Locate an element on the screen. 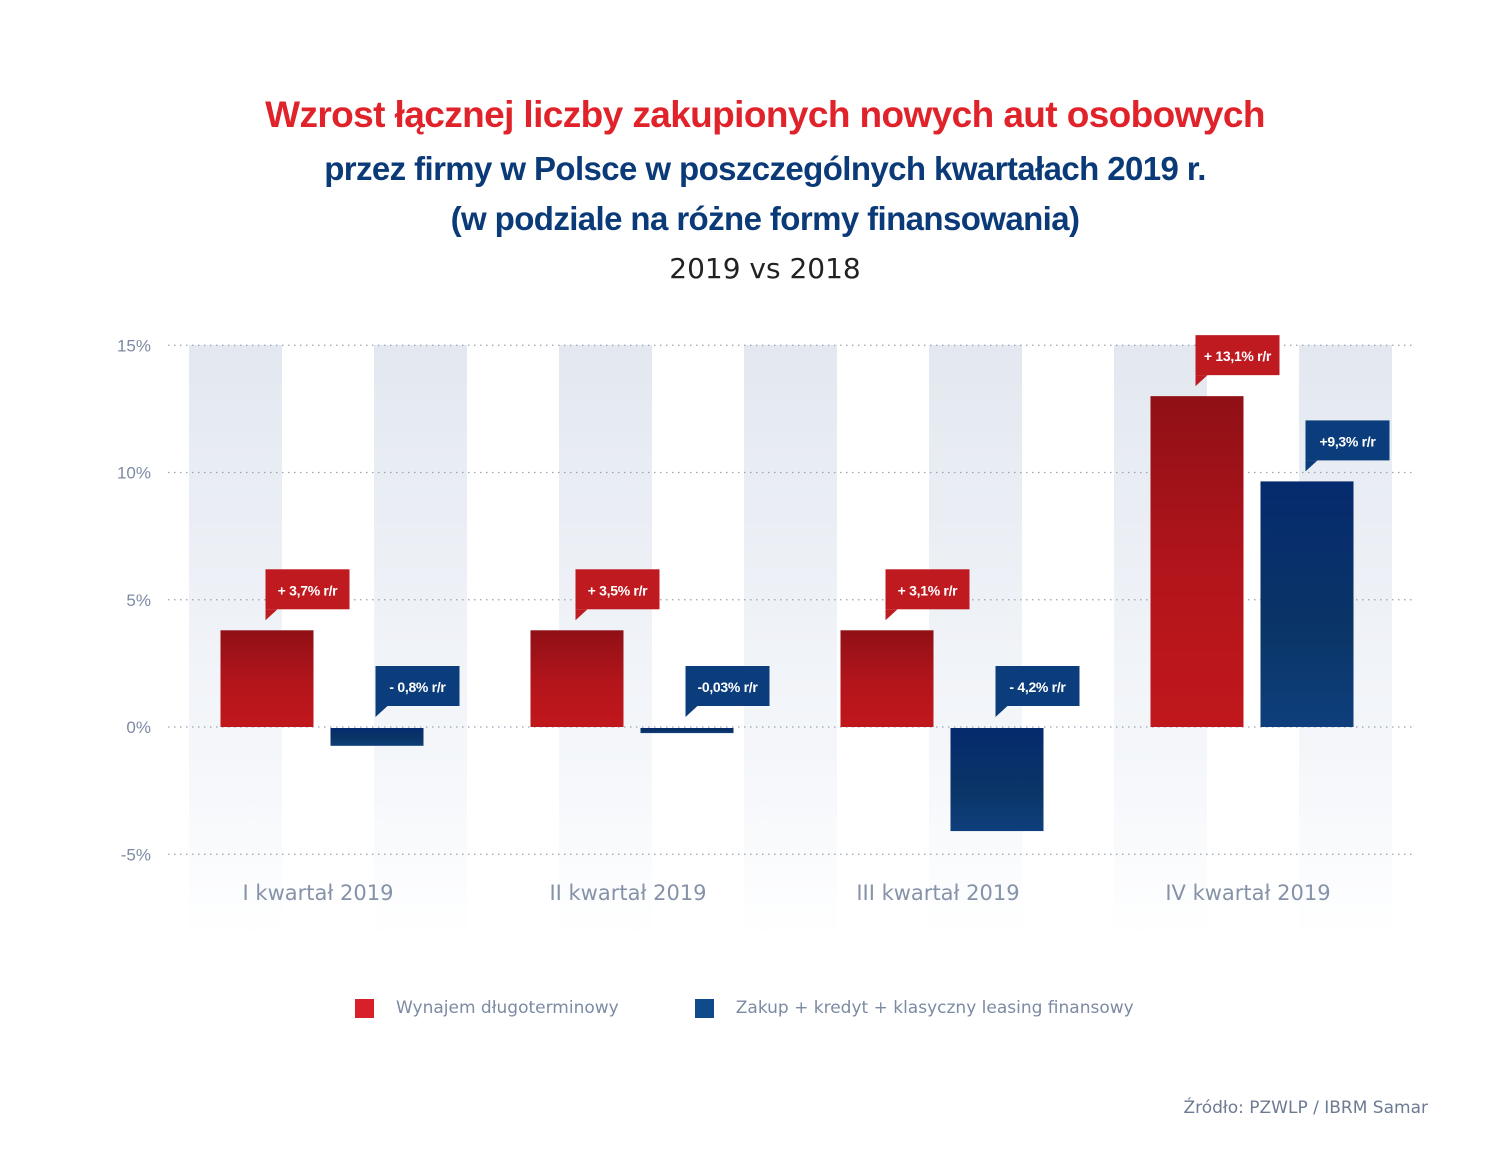  x-tick-label: I kwartał 2019 is located at coordinates (318, 893).